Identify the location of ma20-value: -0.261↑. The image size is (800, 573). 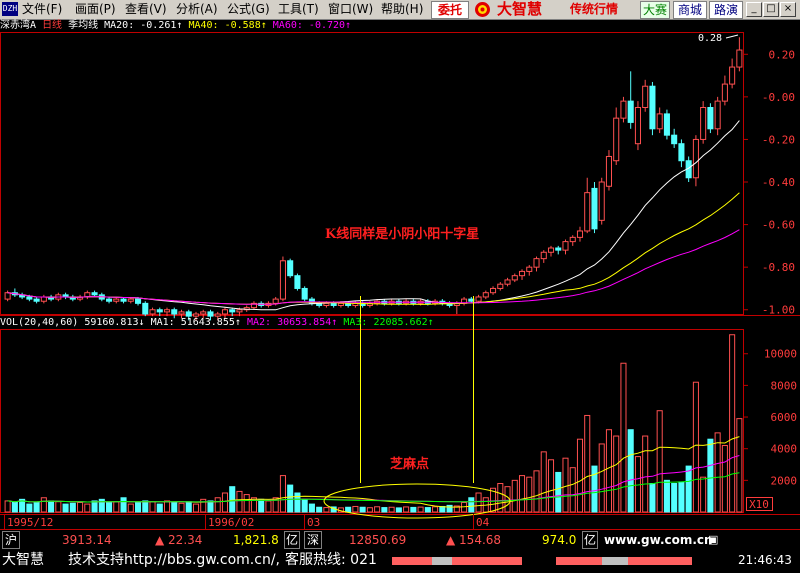
(161, 25).